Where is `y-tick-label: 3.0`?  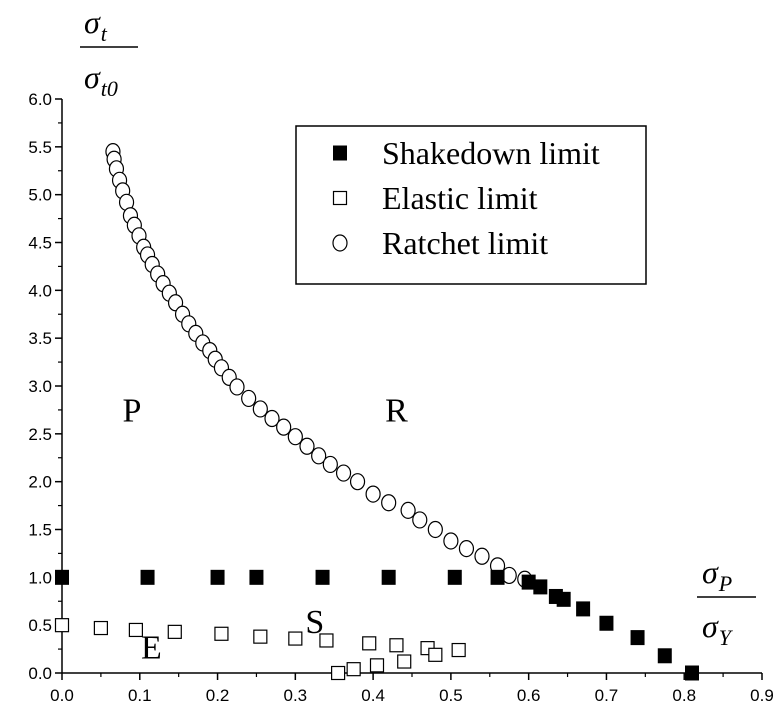 y-tick-label: 3.0 is located at coordinates (40, 386).